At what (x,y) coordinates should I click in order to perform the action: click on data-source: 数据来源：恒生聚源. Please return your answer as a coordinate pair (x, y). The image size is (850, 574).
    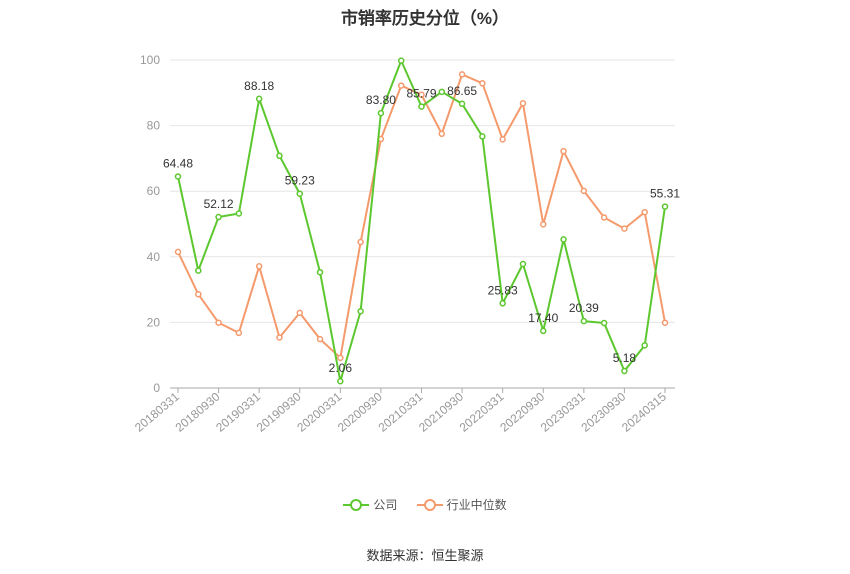
    Looking at the image, I should click on (425, 555).